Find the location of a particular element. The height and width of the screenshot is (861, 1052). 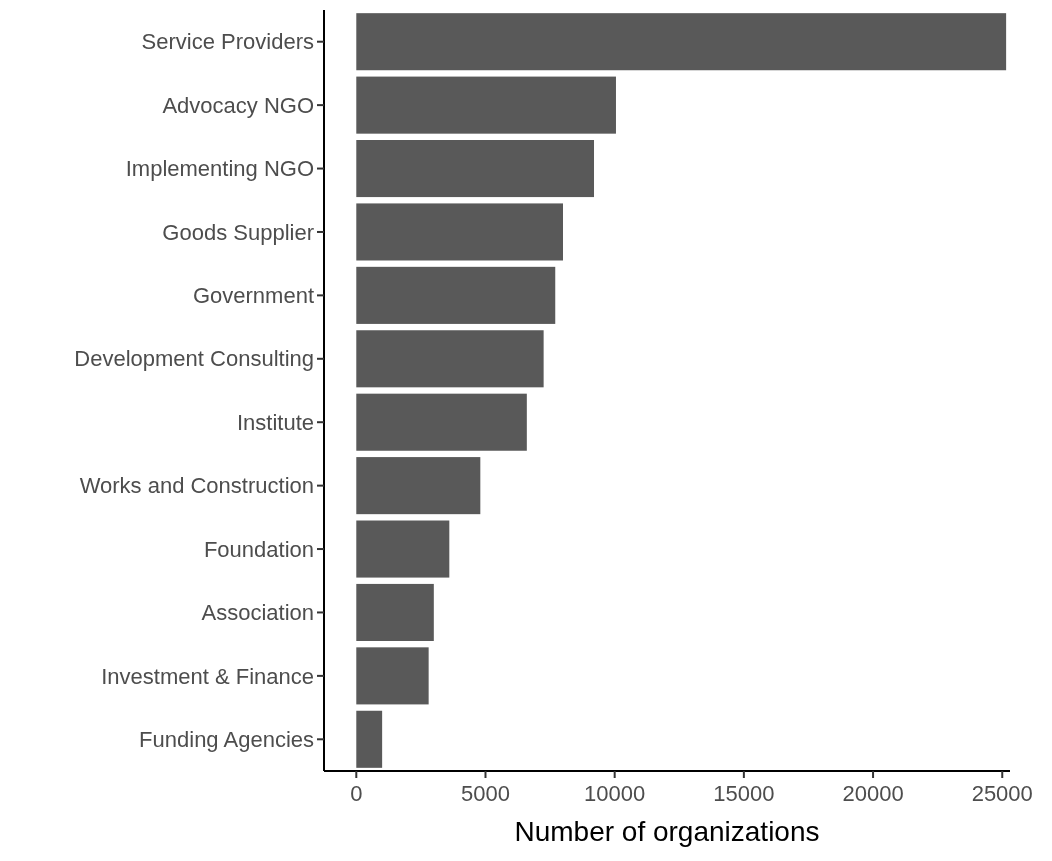

y-tick-label: Goods Supplier is located at coordinates (238, 232).